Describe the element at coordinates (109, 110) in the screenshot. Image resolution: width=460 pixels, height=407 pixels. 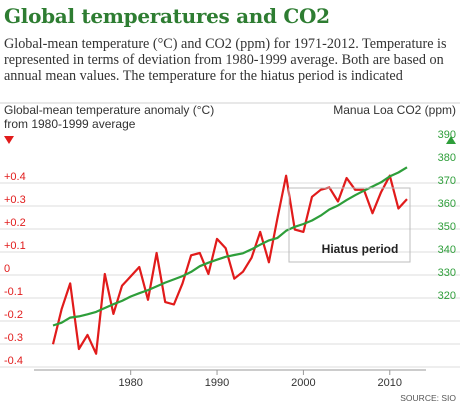
I see `left-axis-label-line1: Global-mean temperature anomaly (°C)` at that location.